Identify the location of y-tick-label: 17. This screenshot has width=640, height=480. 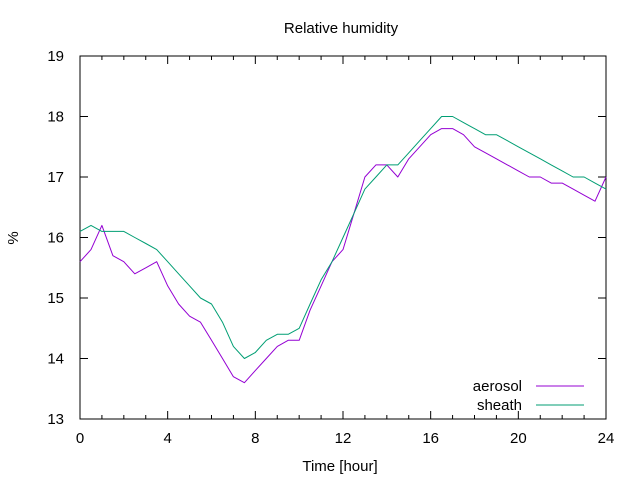
(55, 177).